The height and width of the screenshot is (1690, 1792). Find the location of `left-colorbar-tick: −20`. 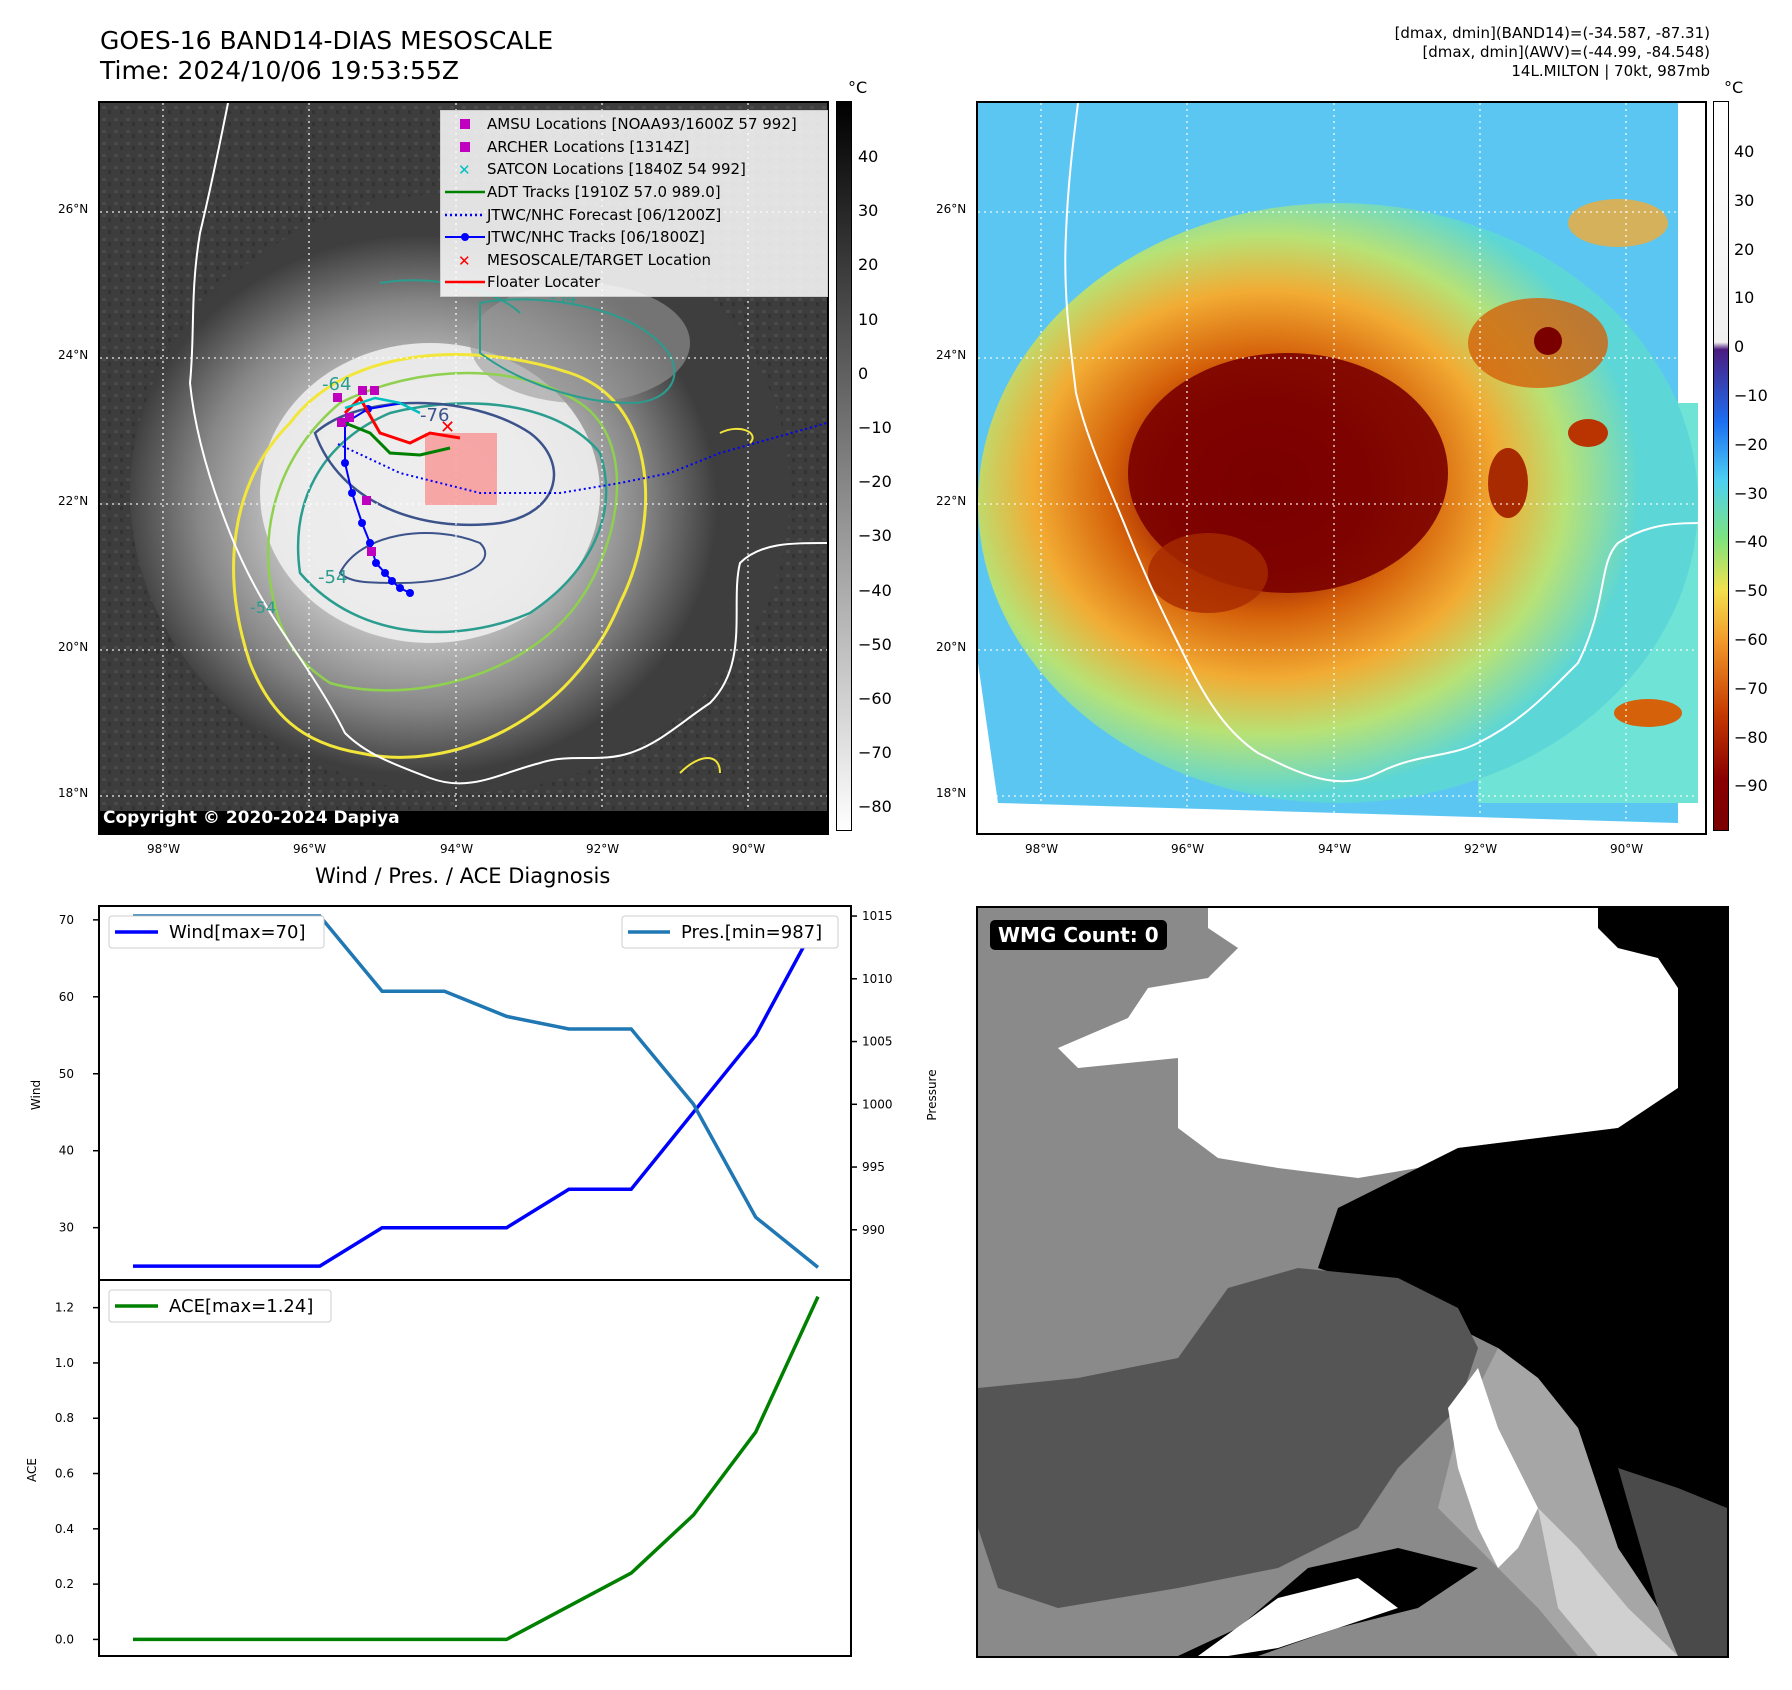

left-colorbar-tick: −20 is located at coordinates (875, 482).